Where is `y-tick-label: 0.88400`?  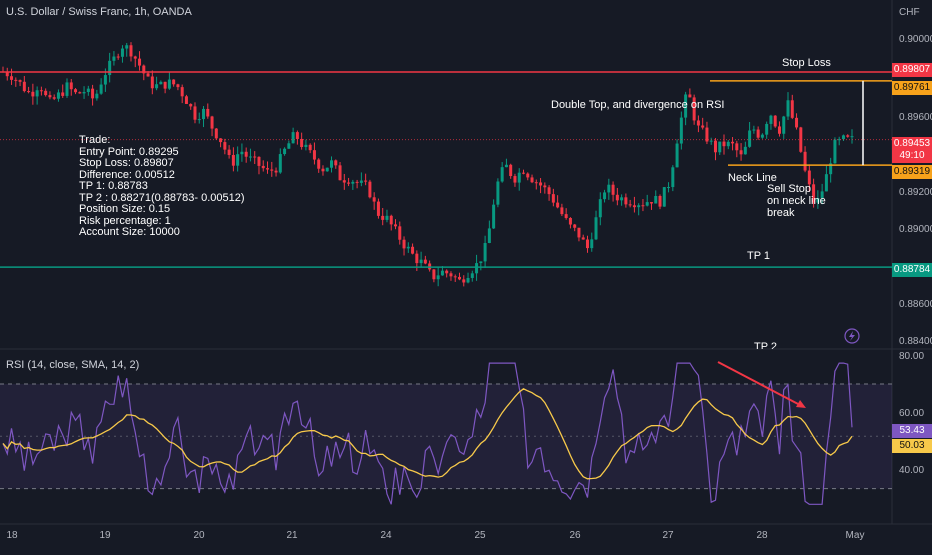
y-tick-label: 0.88400 is located at coordinates (915, 341).